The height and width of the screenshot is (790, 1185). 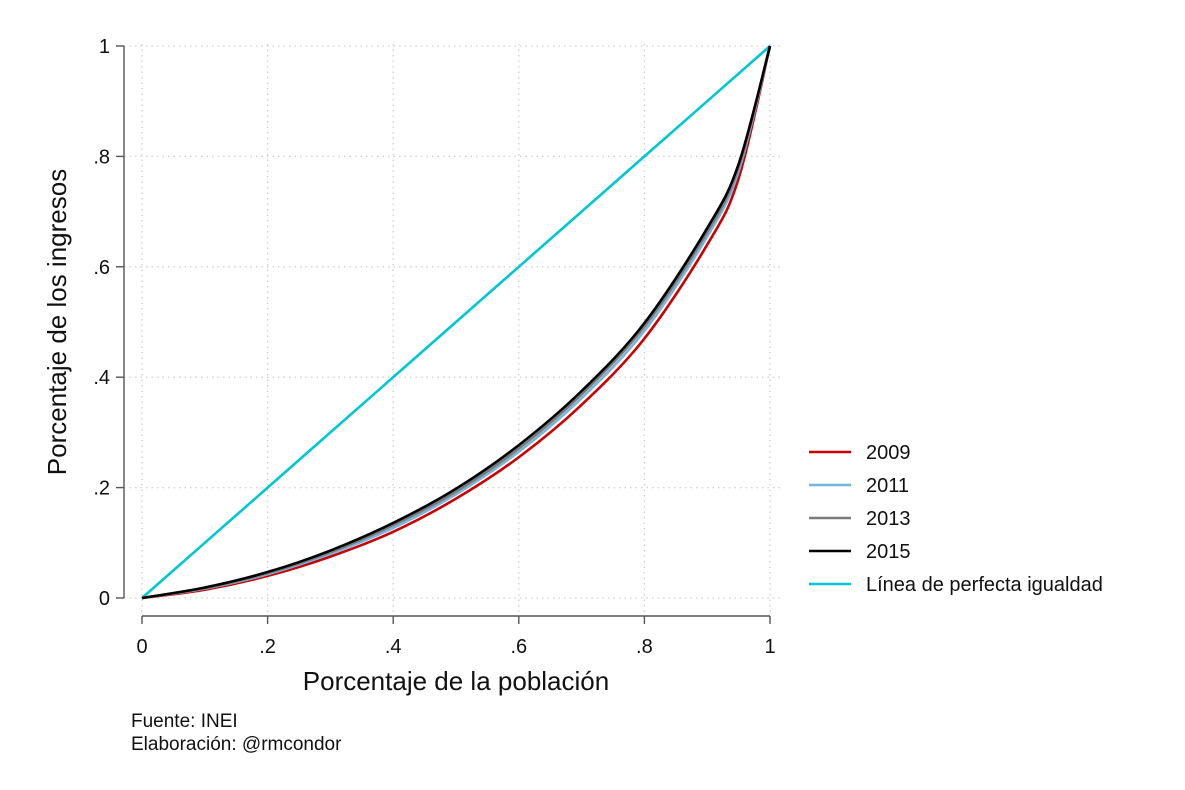 I want to click on x-axis-title: Porcentaje de la población, so click(x=456, y=681).